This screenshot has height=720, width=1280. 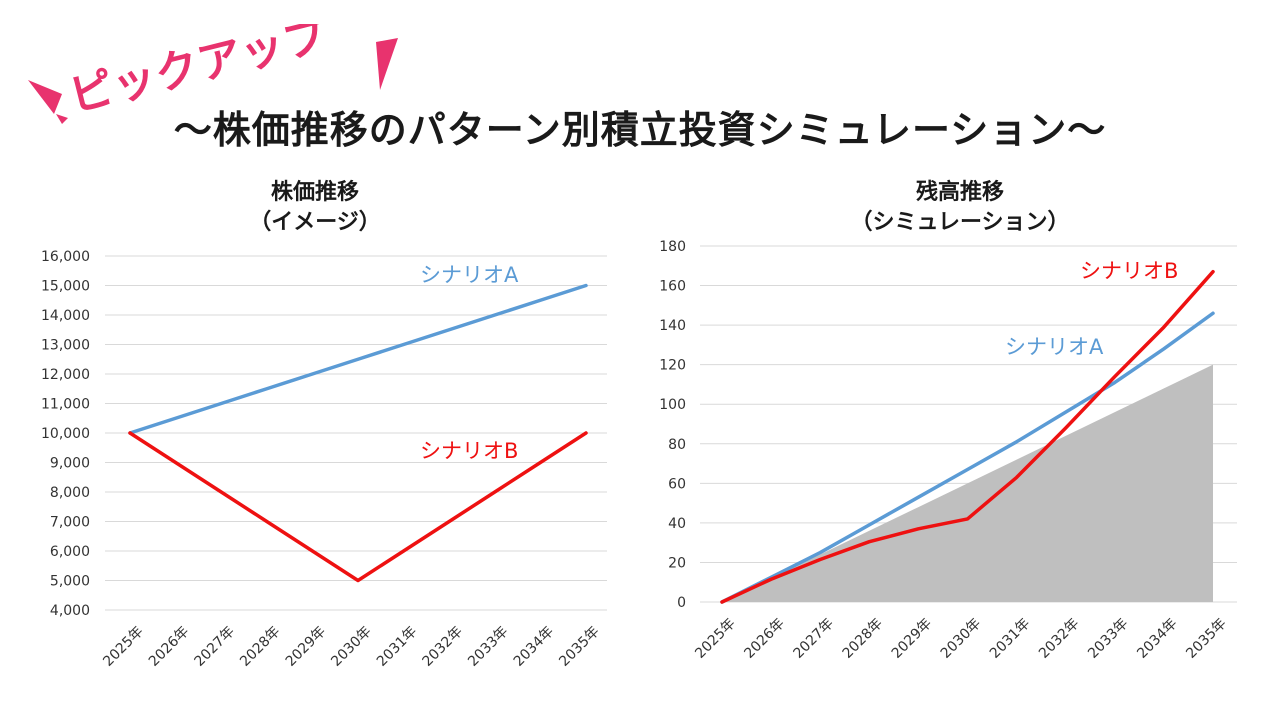 What do you see at coordinates (534, 646) in the screenshot?
I see `left-chart-x-tick-label: 2034年` at bounding box center [534, 646].